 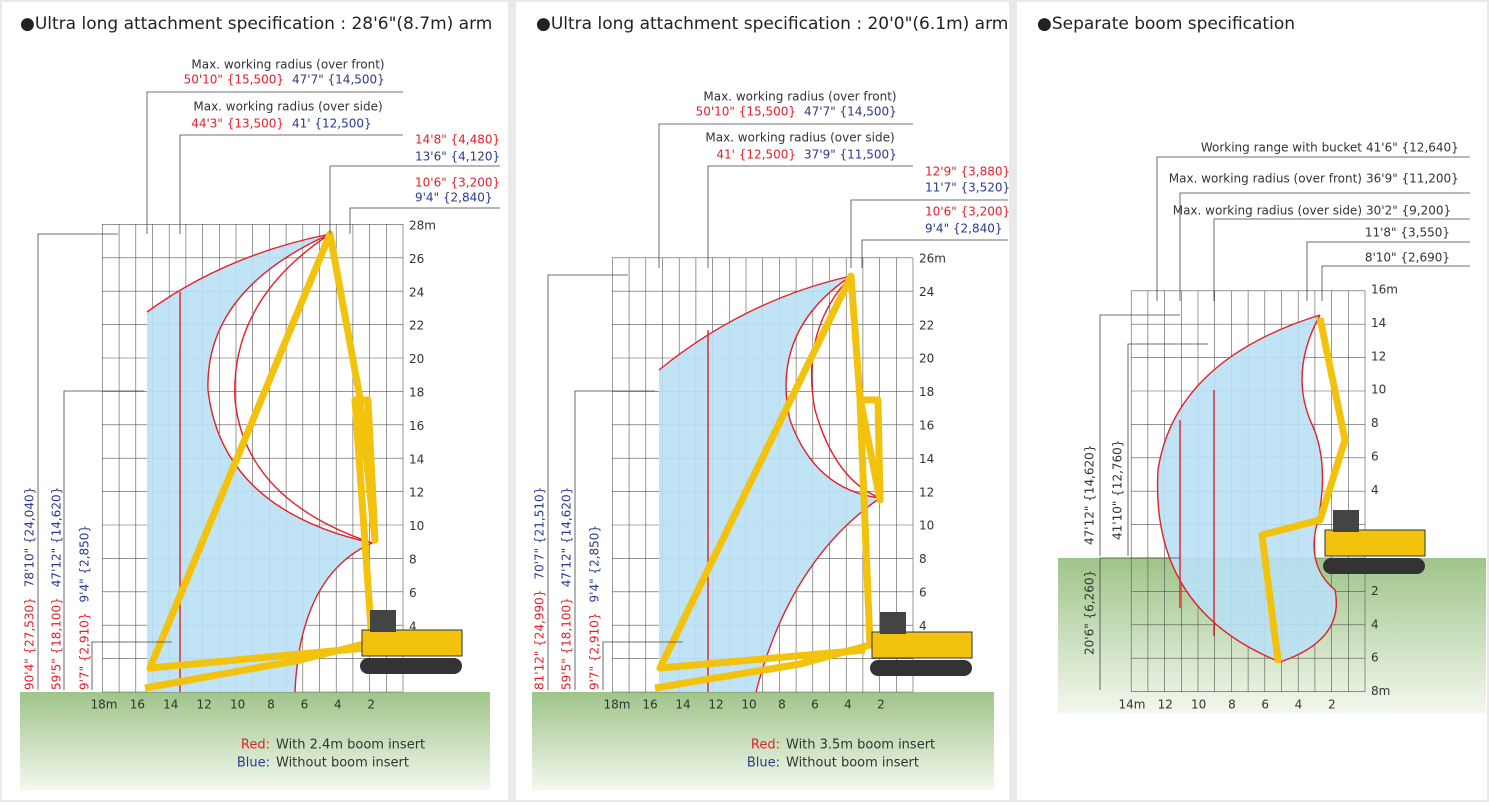 What do you see at coordinates (926, 325) in the screenshot?
I see `y-tick-label: 22` at bounding box center [926, 325].